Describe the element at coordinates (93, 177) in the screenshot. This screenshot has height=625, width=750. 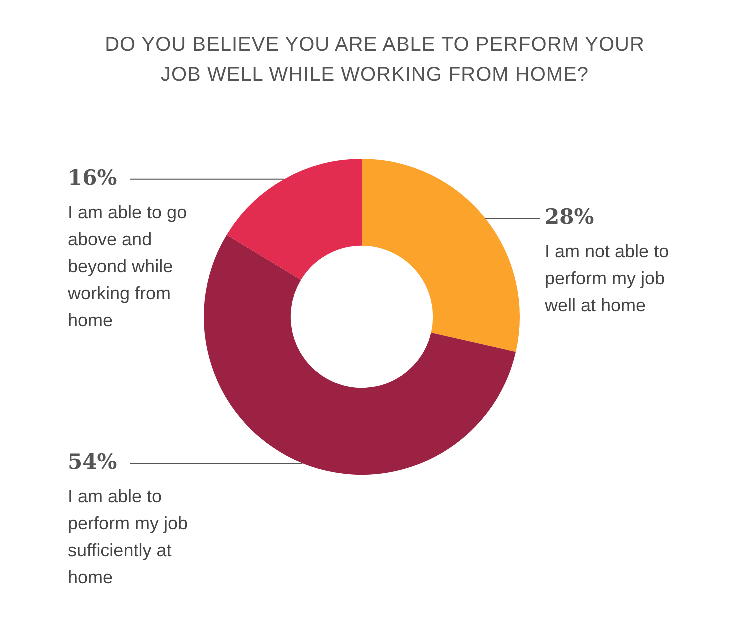
I see `data-label: 16%` at that location.